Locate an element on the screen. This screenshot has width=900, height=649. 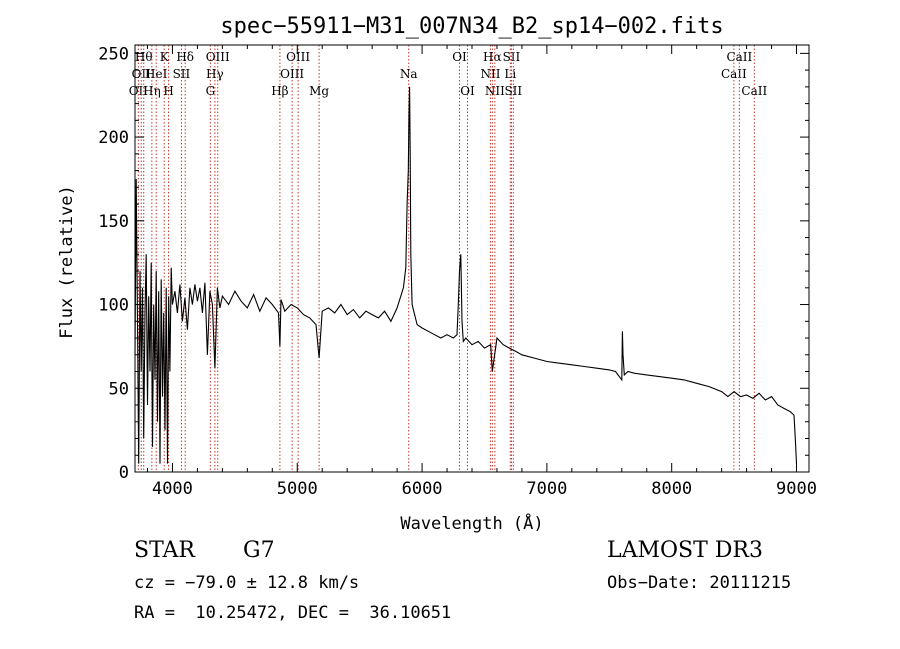
x-tick-label-5: 9000 is located at coordinates (796, 489).